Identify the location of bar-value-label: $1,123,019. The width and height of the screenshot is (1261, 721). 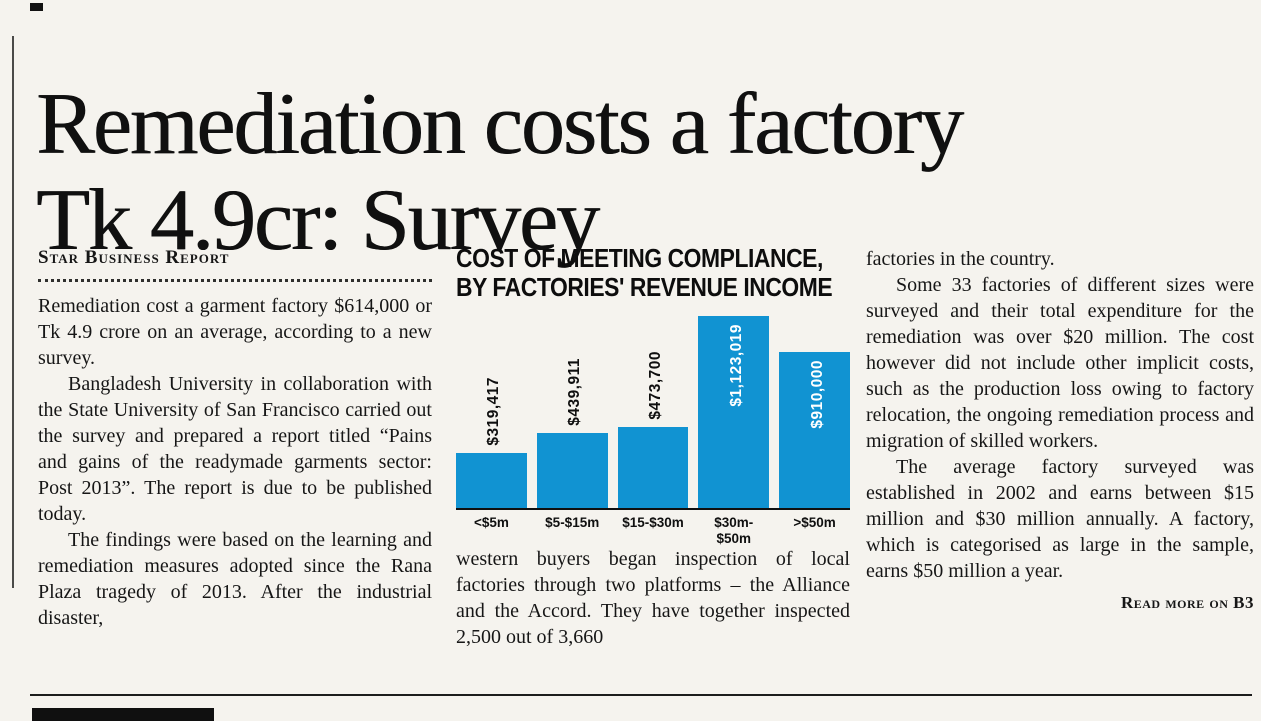
(736, 365).